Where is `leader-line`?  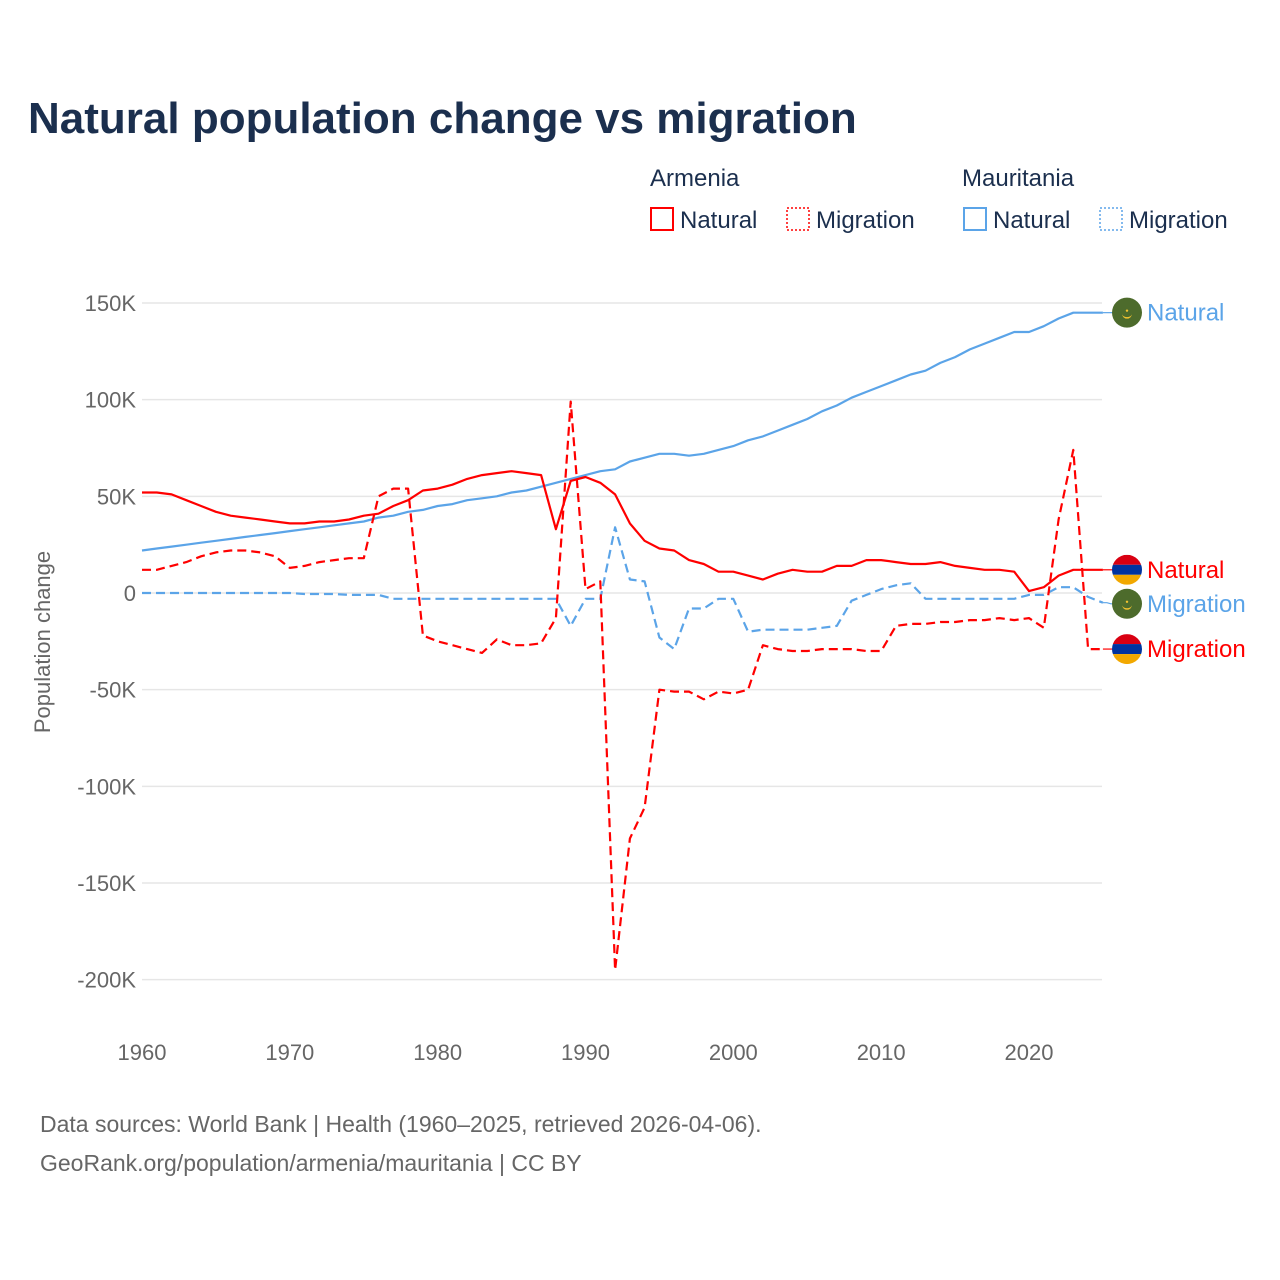
leader-line is located at coordinates (1107, 603).